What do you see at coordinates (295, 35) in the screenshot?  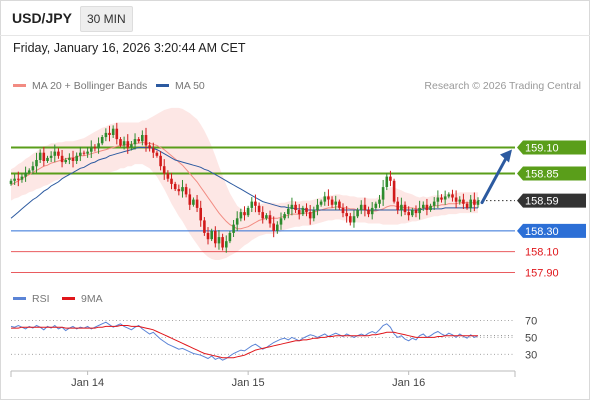 I see `header-divider` at bounding box center [295, 35].